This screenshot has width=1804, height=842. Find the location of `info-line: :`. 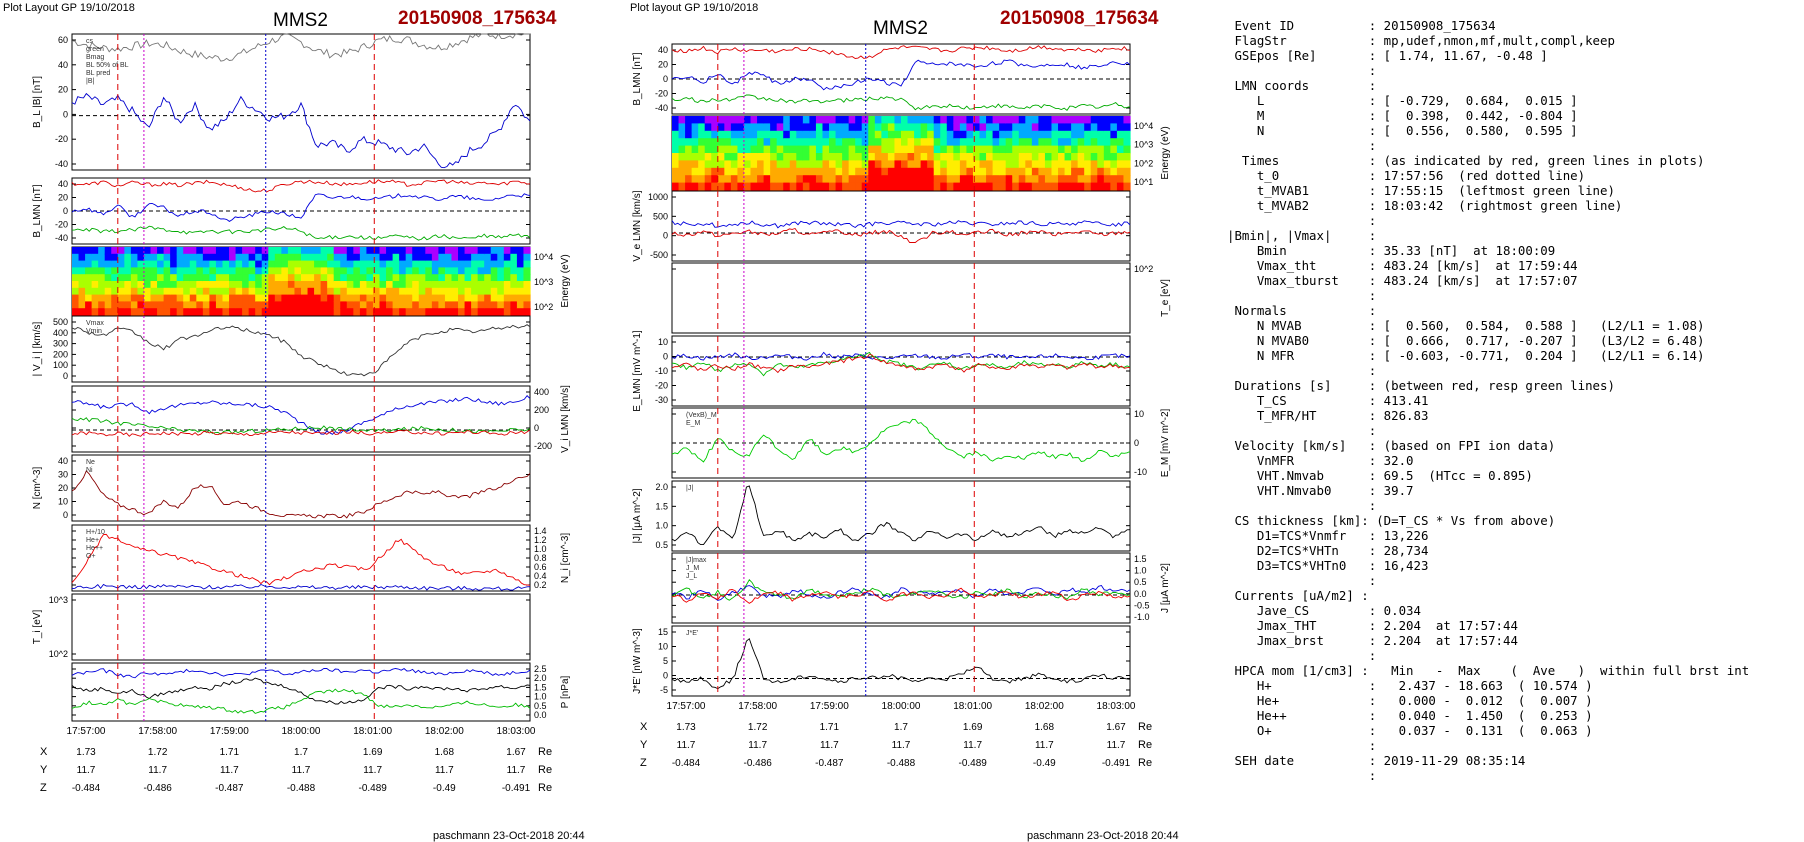

info-line: : is located at coordinates (1302, 145).